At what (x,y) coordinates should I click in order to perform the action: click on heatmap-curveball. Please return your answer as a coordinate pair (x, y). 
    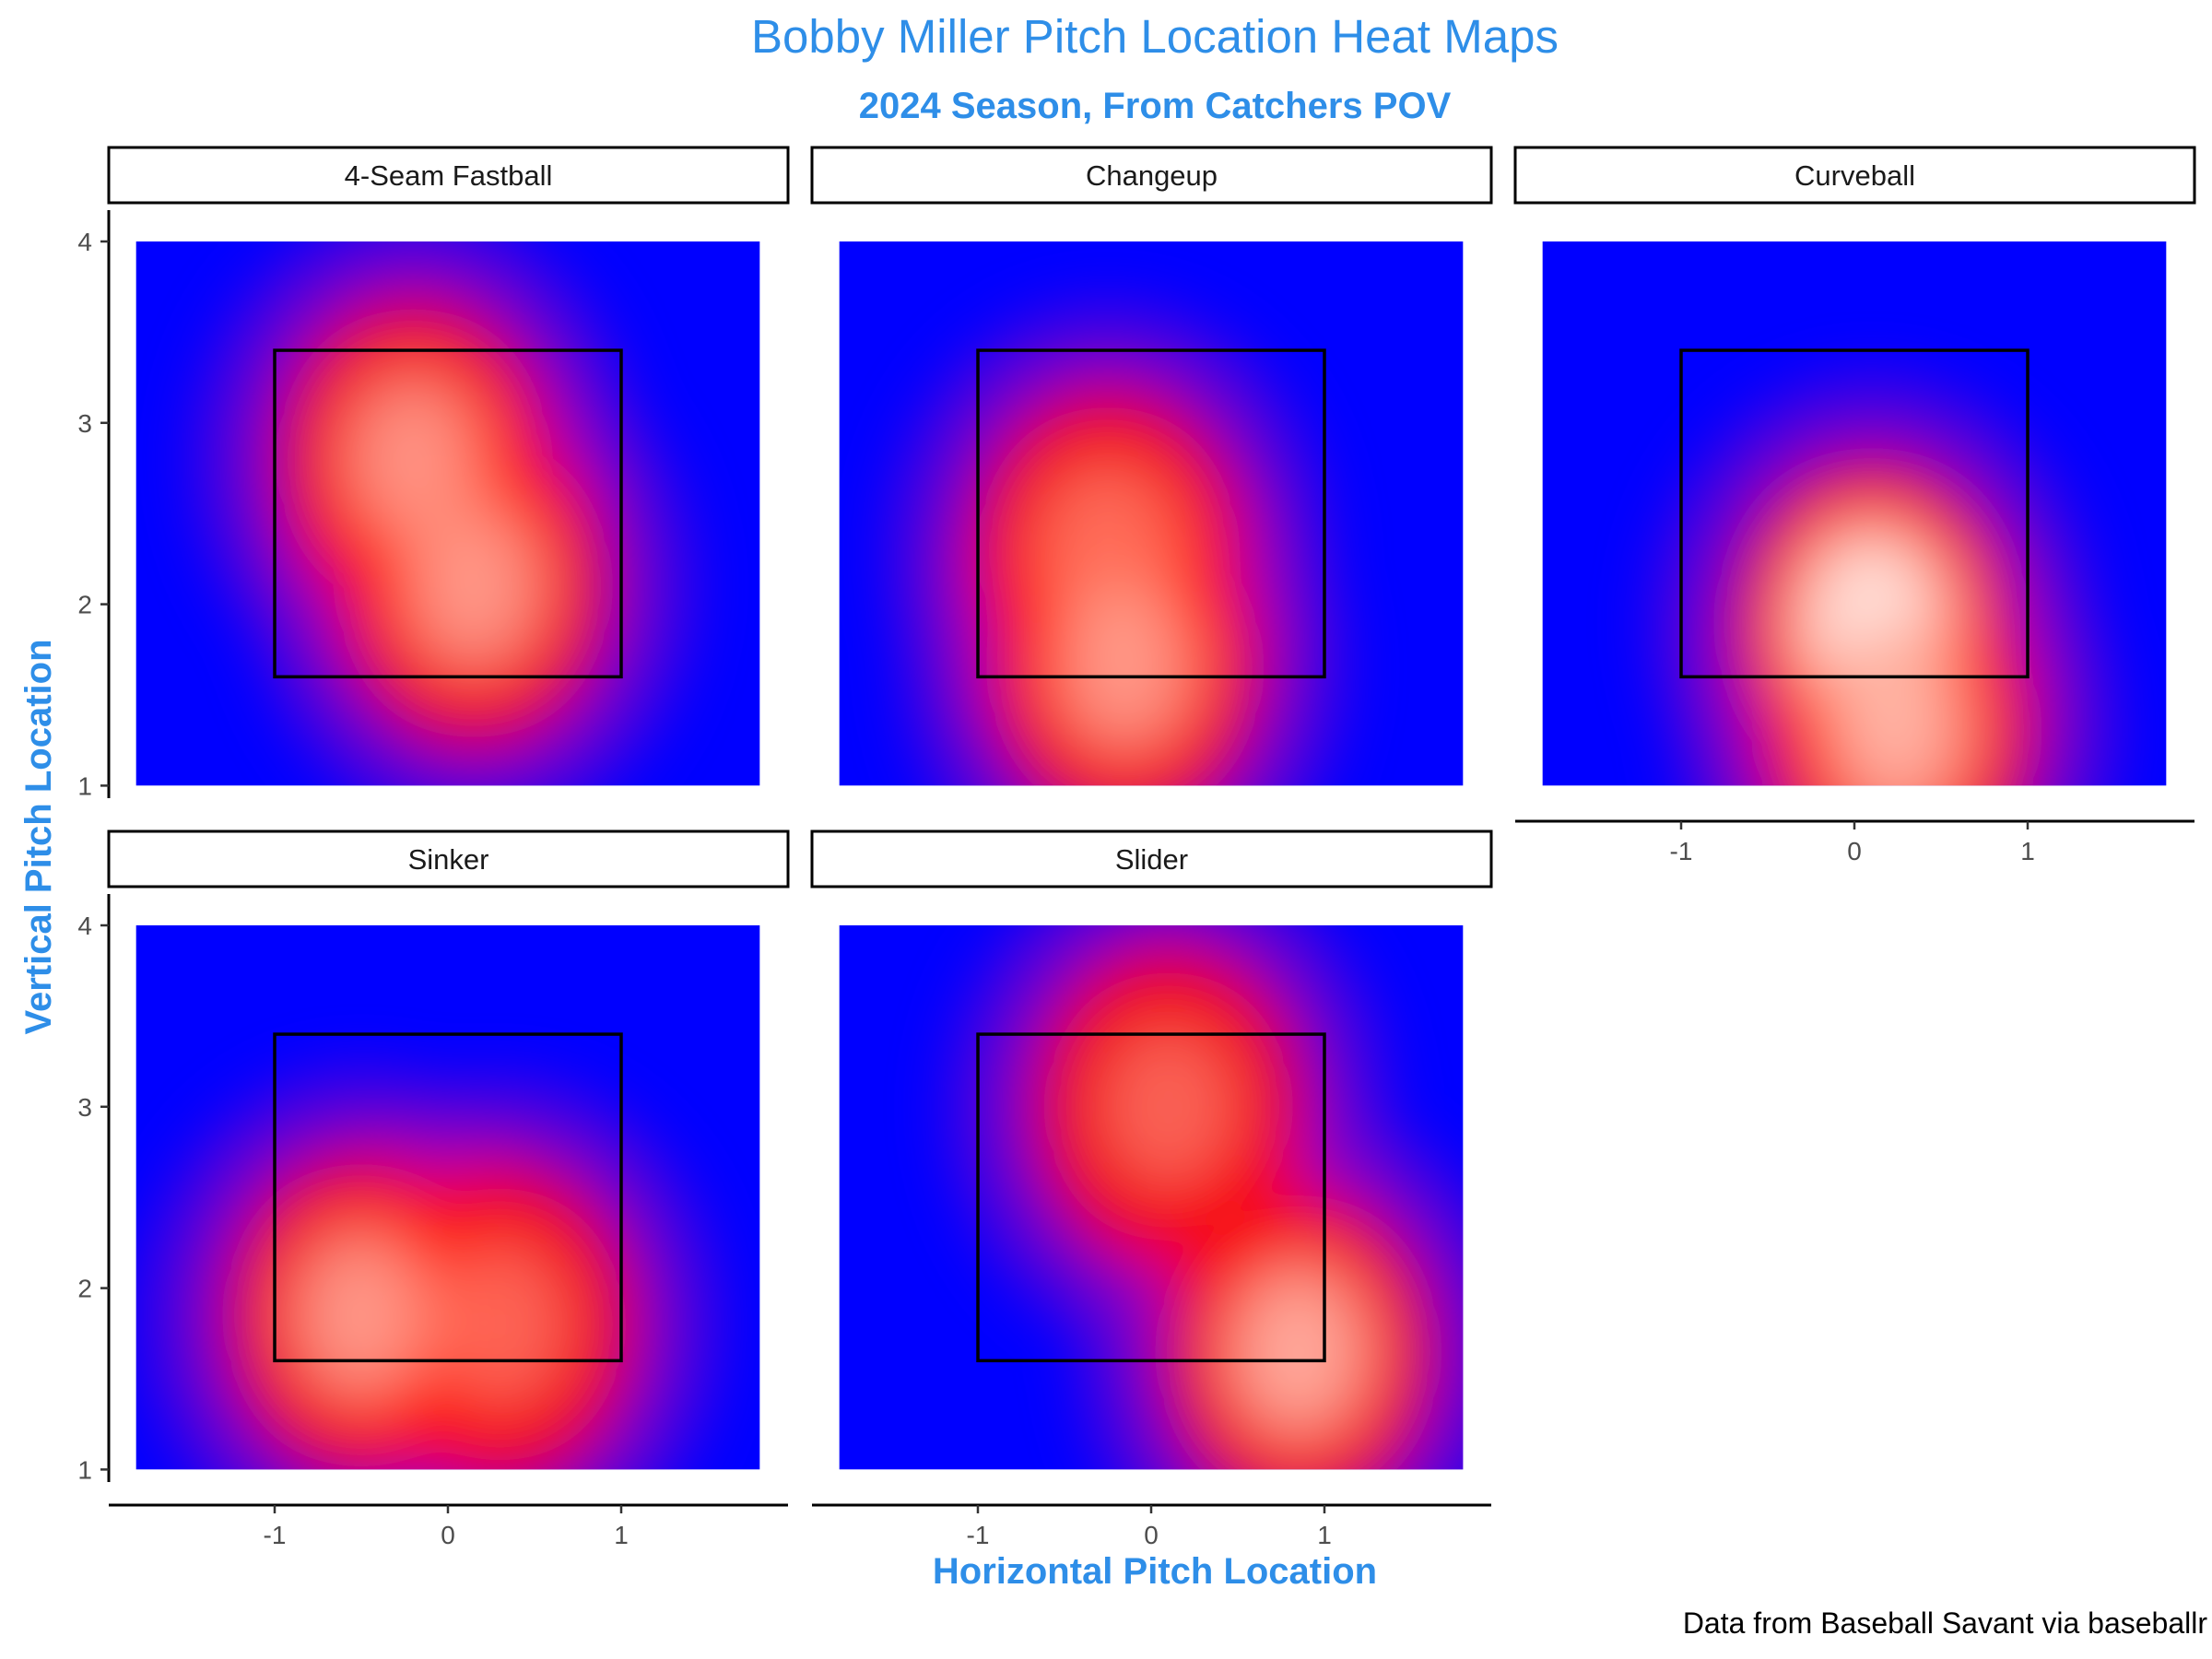
    Looking at the image, I should click on (1854, 513).